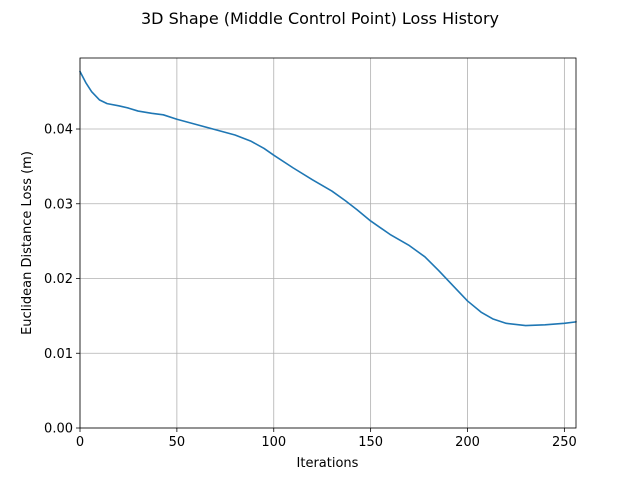  I want to click on y-tick-label: 0.00, so click(58, 429).